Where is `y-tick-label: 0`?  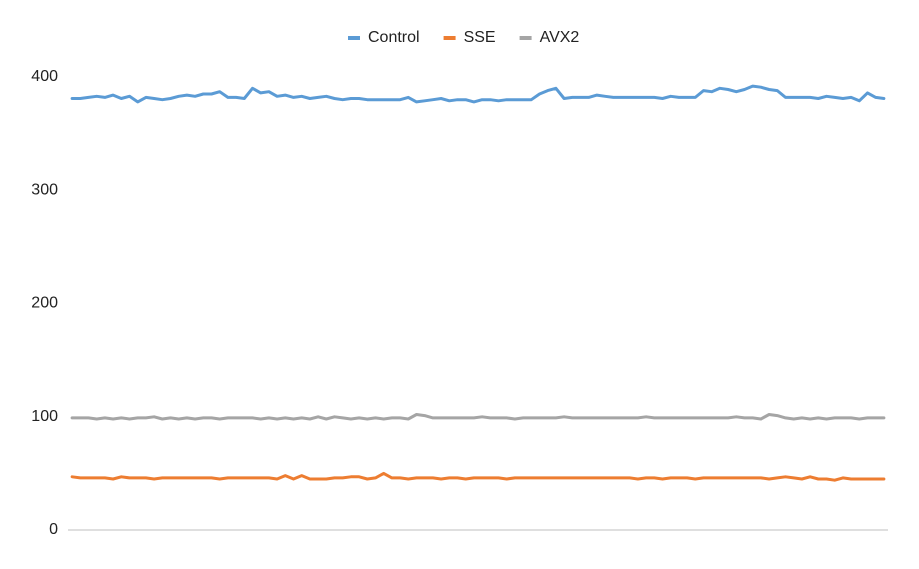 y-tick-label: 0 is located at coordinates (53, 529).